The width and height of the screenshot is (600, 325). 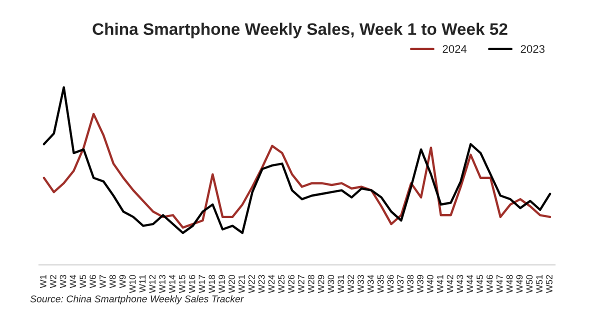 I want to click on x-tick-label: W3, so click(x=63, y=281).